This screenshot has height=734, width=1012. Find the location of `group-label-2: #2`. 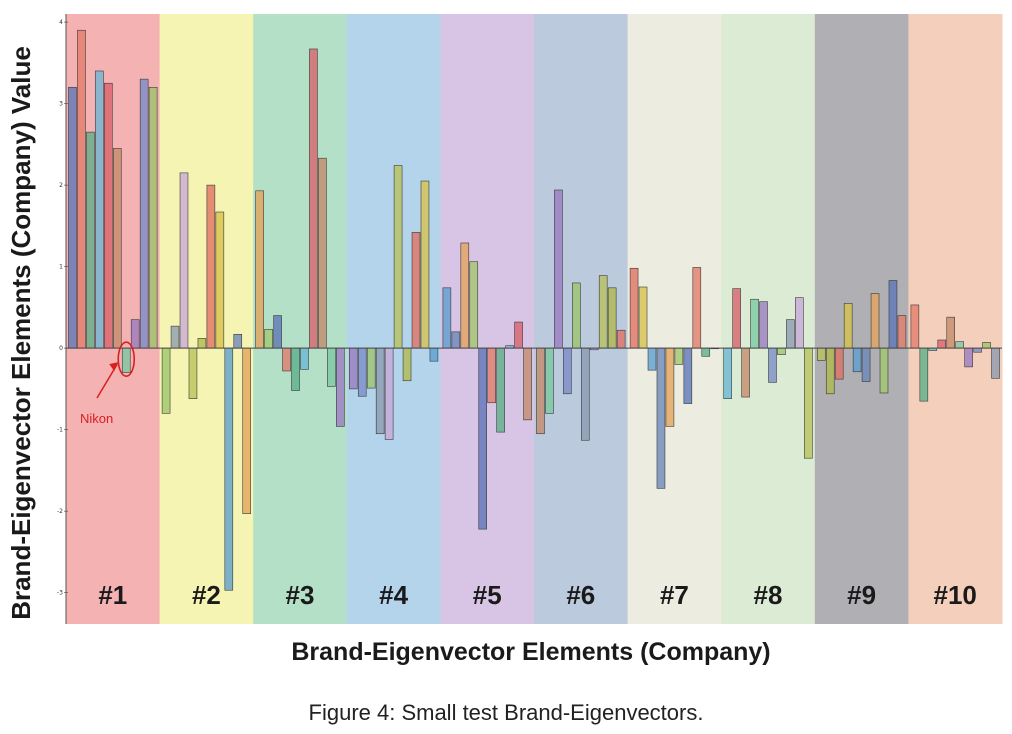

group-label-2: #2 is located at coordinates (206, 595).